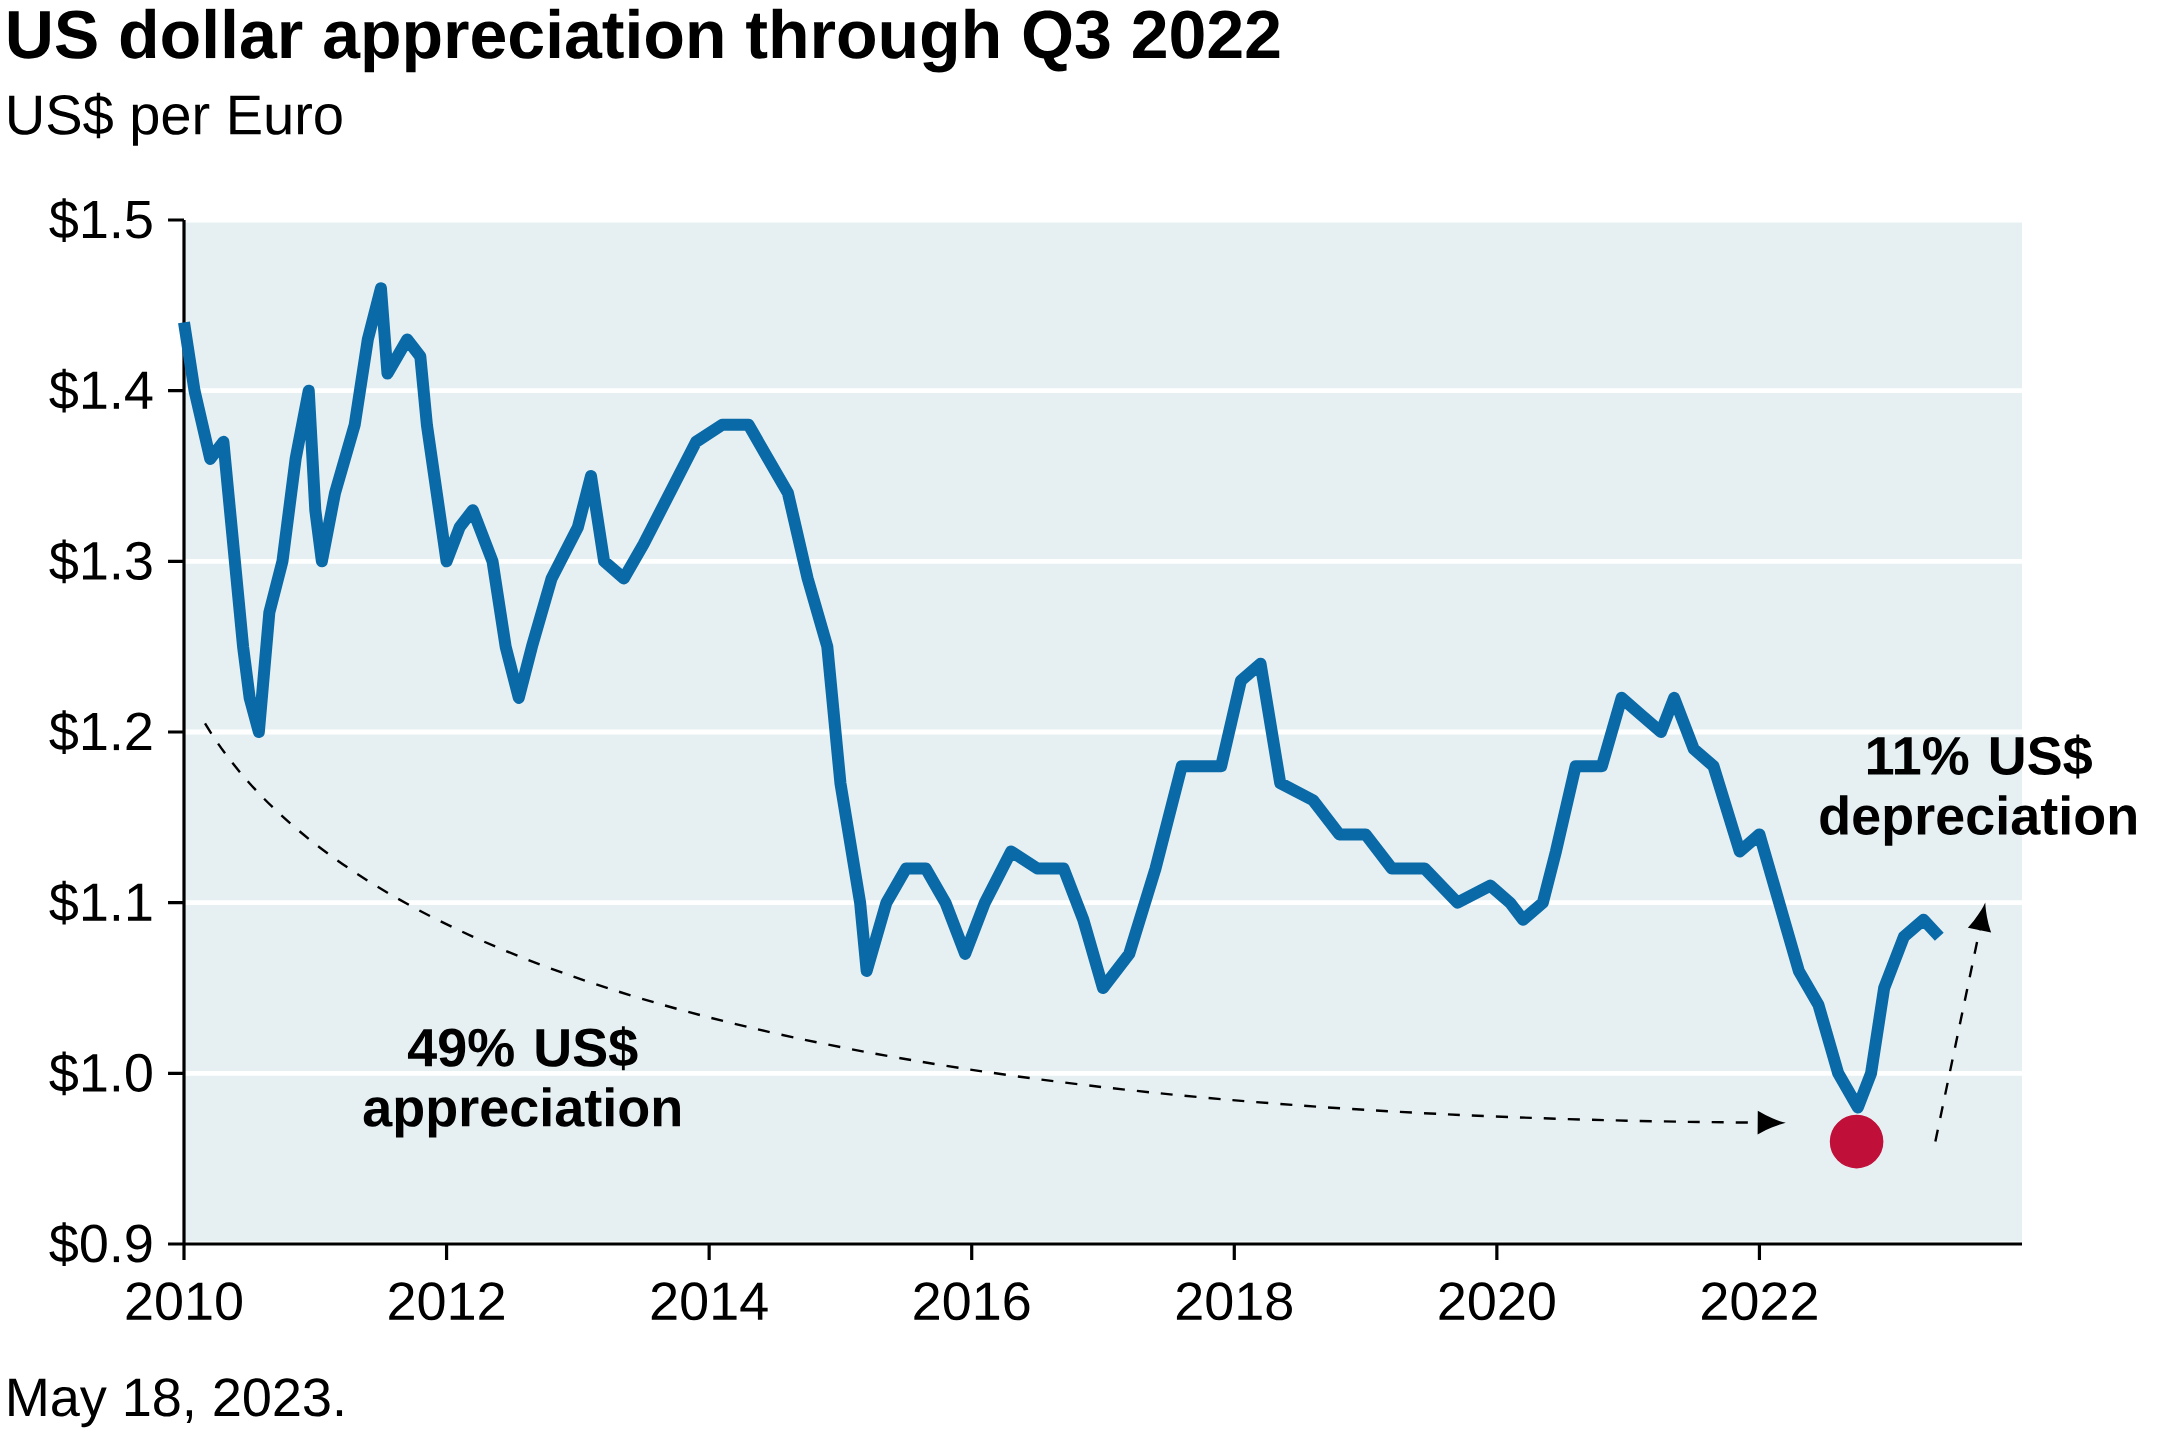 Image resolution: width=2168 pixels, height=1440 pixels. Describe the element at coordinates (100, 220) in the screenshot. I see `y-tick-label: $1.5` at that location.